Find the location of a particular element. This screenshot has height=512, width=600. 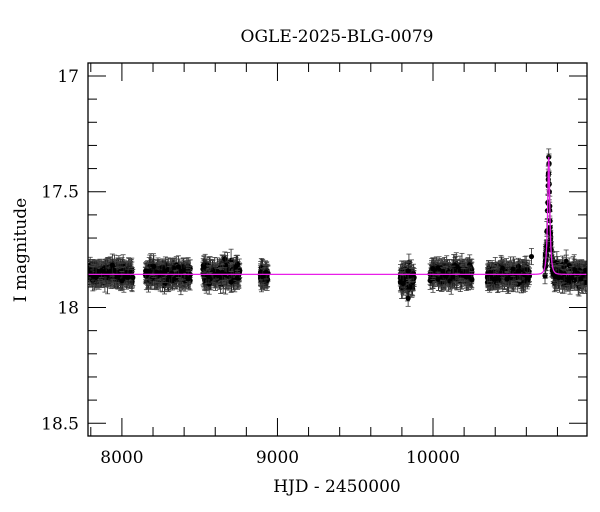

x-axis-label: HJD - 2450000 is located at coordinates (337, 487).